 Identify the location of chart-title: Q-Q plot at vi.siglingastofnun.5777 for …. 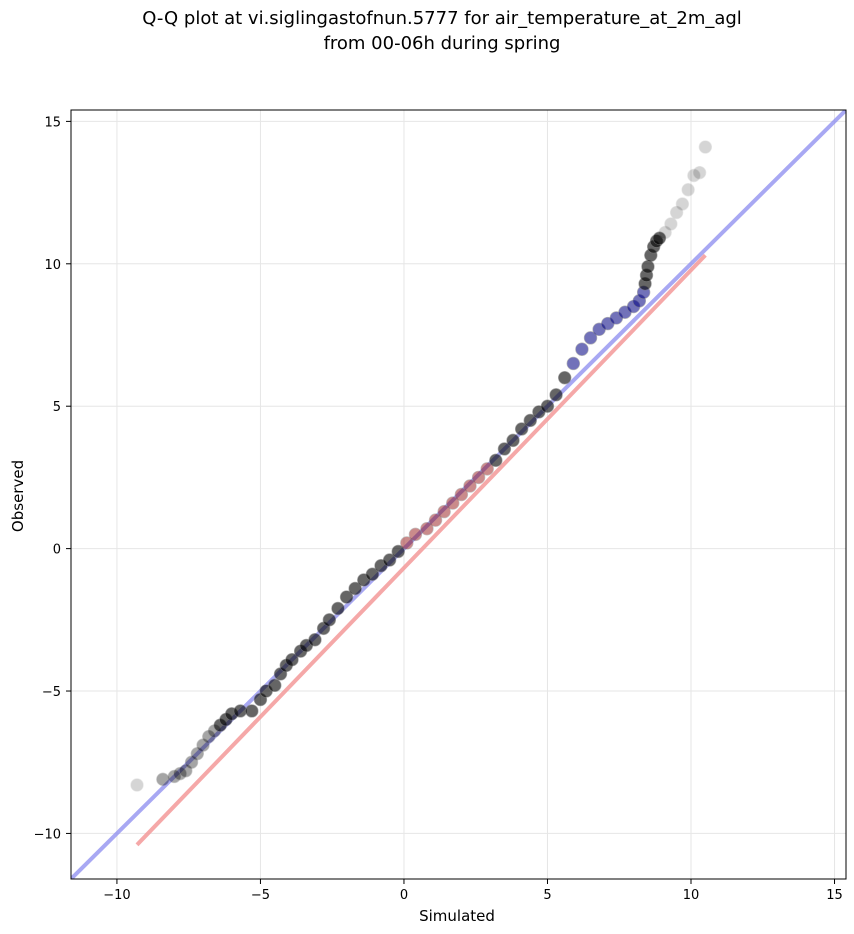
(442, 18).